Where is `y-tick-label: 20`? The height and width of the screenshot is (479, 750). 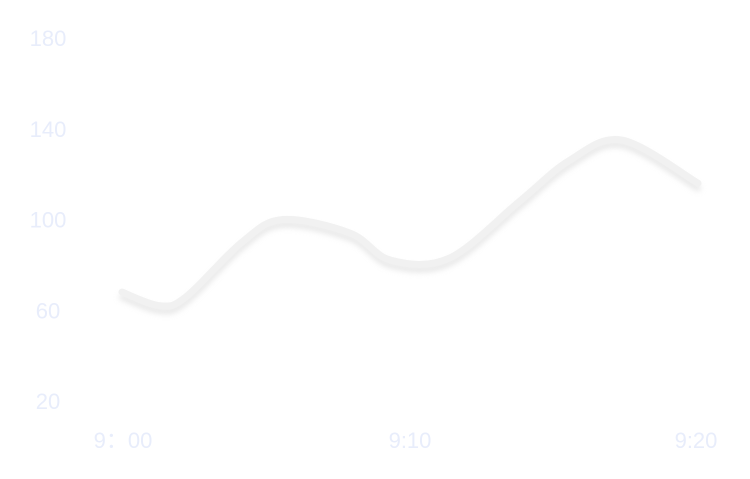
y-tick-label: 20 is located at coordinates (48, 401).